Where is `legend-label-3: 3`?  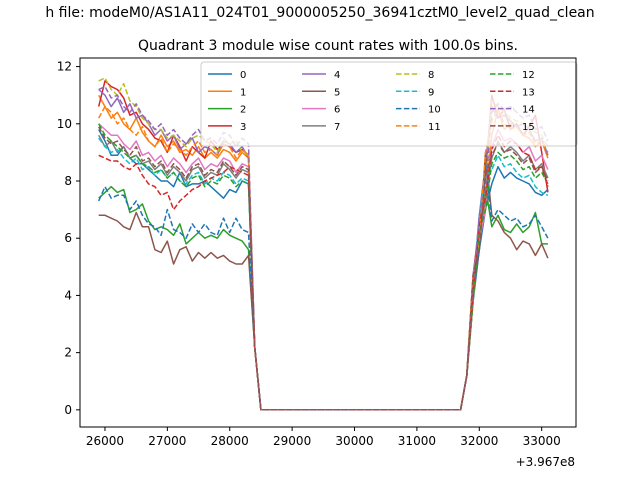 legend-label-3: 3 is located at coordinates (243, 127).